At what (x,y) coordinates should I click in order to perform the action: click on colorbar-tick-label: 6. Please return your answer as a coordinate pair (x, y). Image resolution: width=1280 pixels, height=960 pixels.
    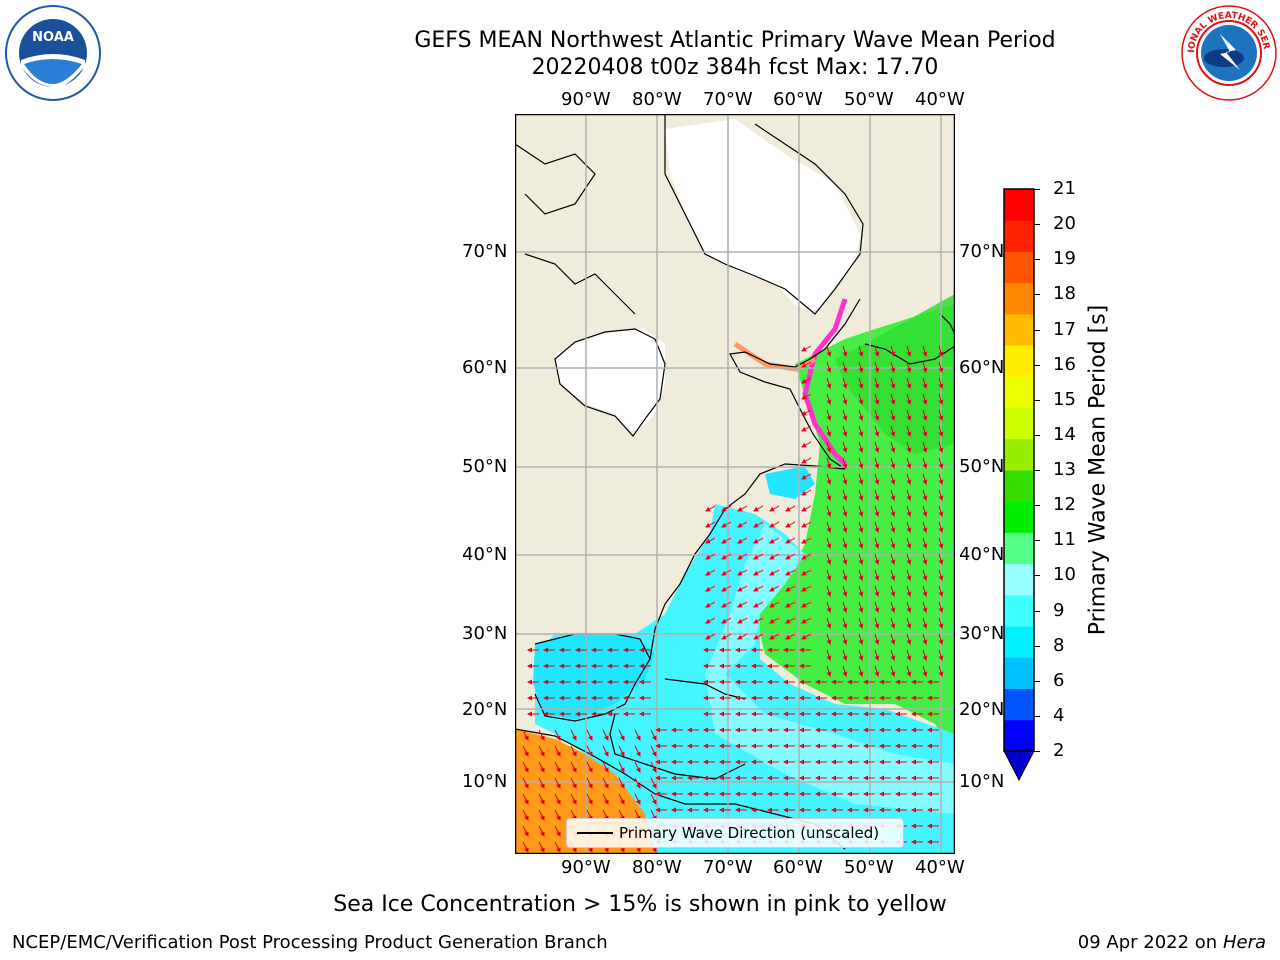
    Looking at the image, I should click on (1059, 680).